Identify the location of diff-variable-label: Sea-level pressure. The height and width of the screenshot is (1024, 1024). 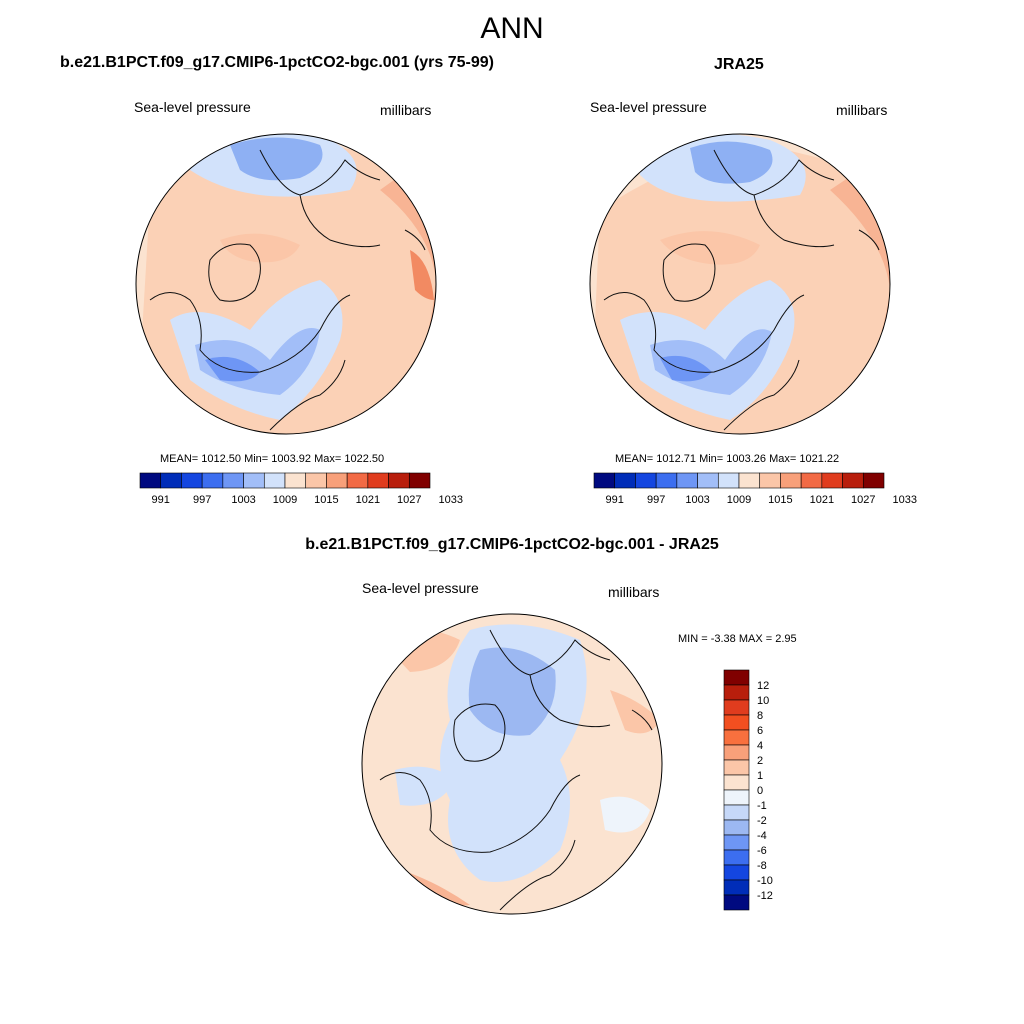
(420, 588).